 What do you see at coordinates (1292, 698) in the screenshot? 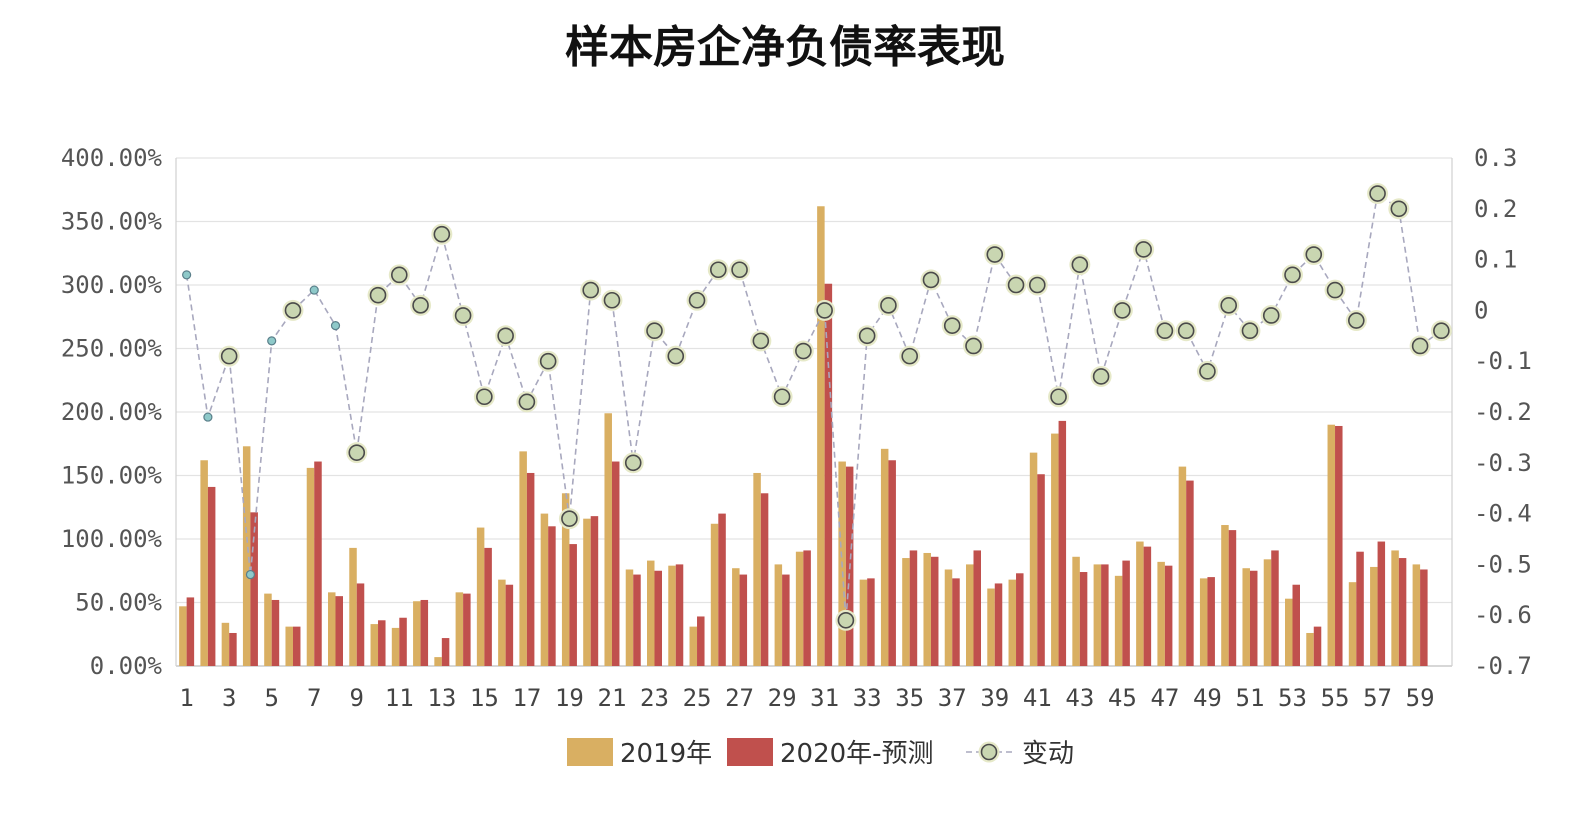
I see `x-tick-label: 53` at bounding box center [1292, 698].